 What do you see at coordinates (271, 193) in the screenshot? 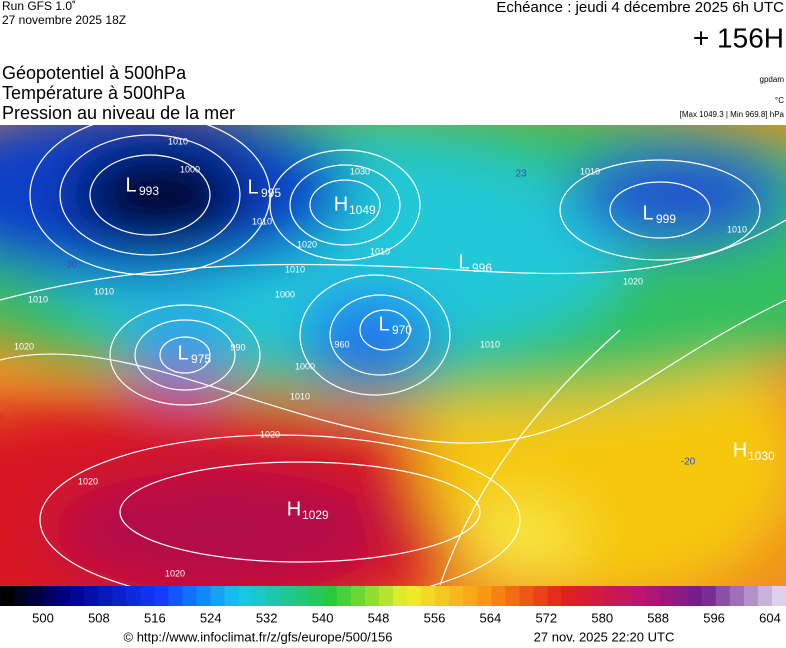
I see `pressure-center-value: 995` at bounding box center [271, 193].